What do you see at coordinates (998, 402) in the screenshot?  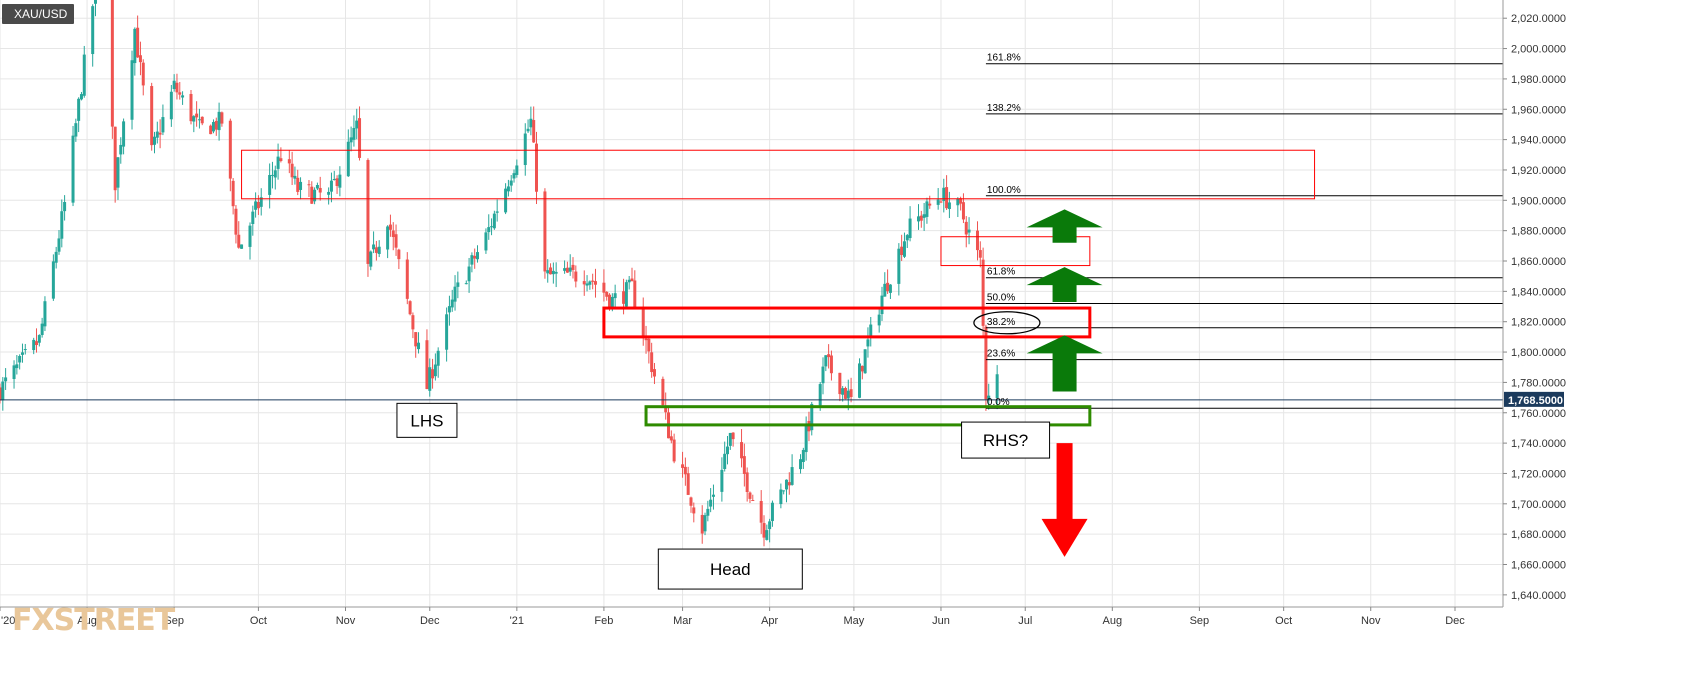 I see `fib-label: 0.0%` at bounding box center [998, 402].